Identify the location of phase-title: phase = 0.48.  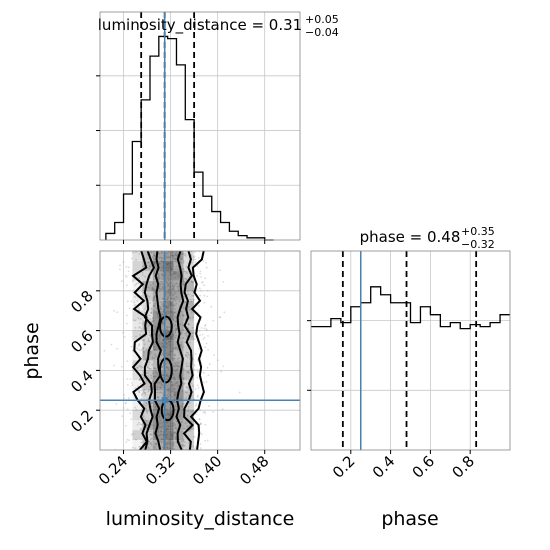
(410, 237).